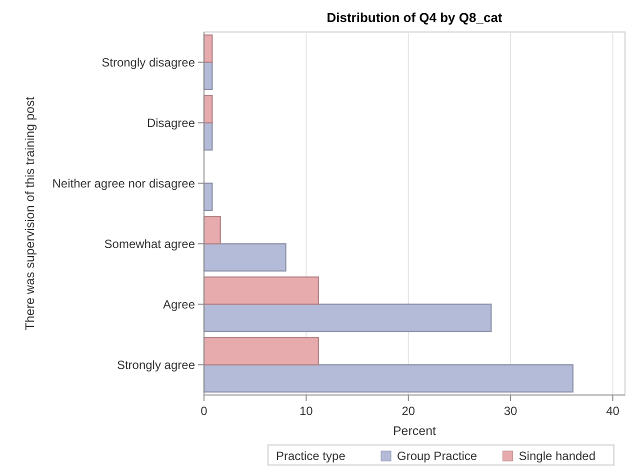  Describe the element at coordinates (204, 411) in the screenshot. I see `x-tick-label: 0` at that location.